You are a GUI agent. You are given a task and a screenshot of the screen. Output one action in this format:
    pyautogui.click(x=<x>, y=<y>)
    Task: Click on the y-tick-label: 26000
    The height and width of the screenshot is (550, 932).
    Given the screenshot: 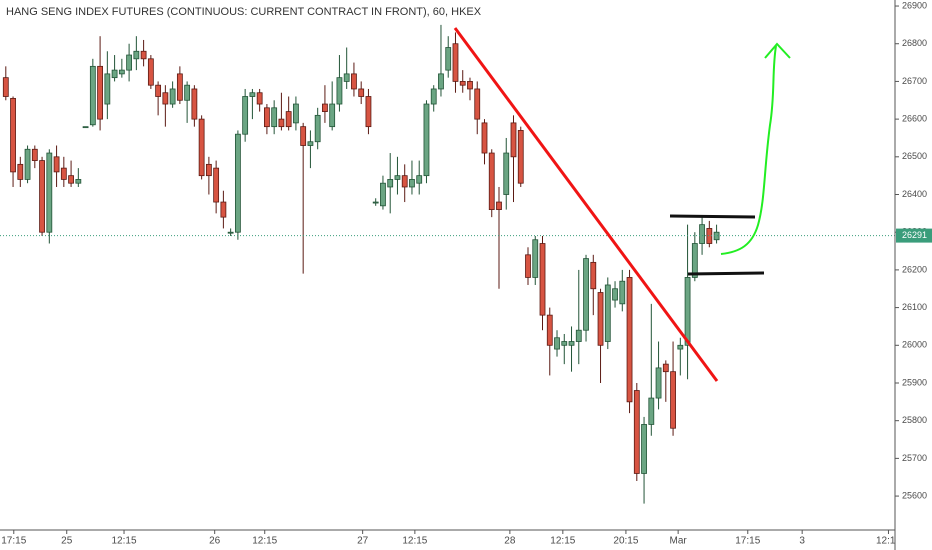 What is the action you would take?
    pyautogui.click(x=914, y=345)
    